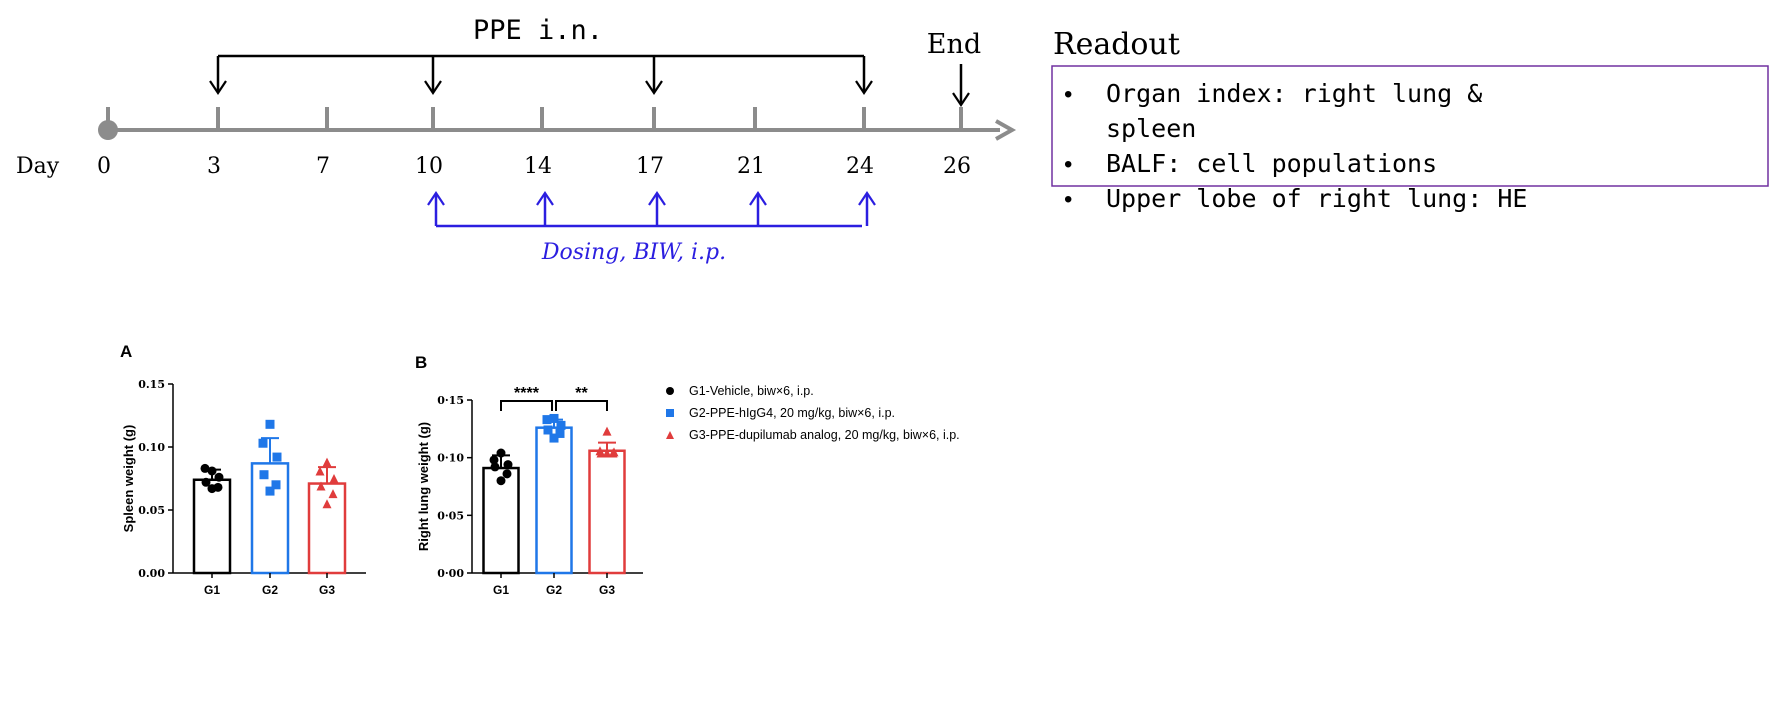 This screenshot has width=1785, height=722. What do you see at coordinates (860, 166) in the screenshot?
I see `timeline-day-label: 24` at bounding box center [860, 166].